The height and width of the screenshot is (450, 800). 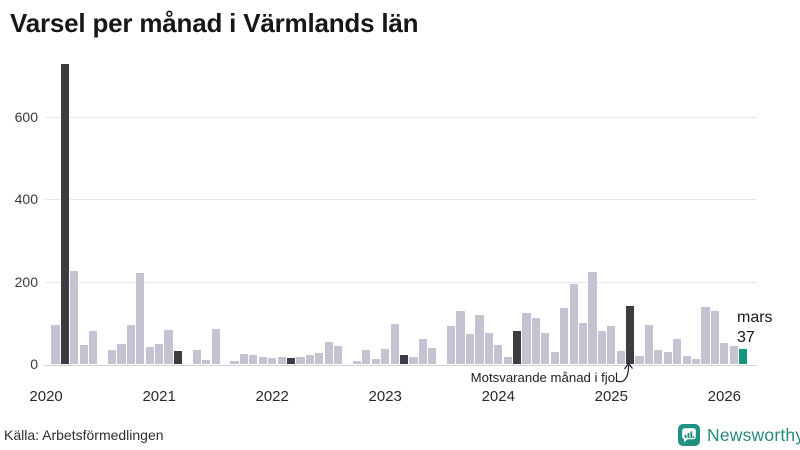 I want to click on newsworthy-logo: Newsworthy, so click(x=739, y=435).